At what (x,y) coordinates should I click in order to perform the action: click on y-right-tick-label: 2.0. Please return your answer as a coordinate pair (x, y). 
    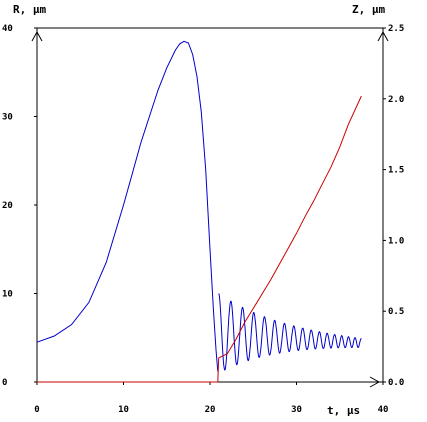
    Looking at the image, I should click on (396, 100).